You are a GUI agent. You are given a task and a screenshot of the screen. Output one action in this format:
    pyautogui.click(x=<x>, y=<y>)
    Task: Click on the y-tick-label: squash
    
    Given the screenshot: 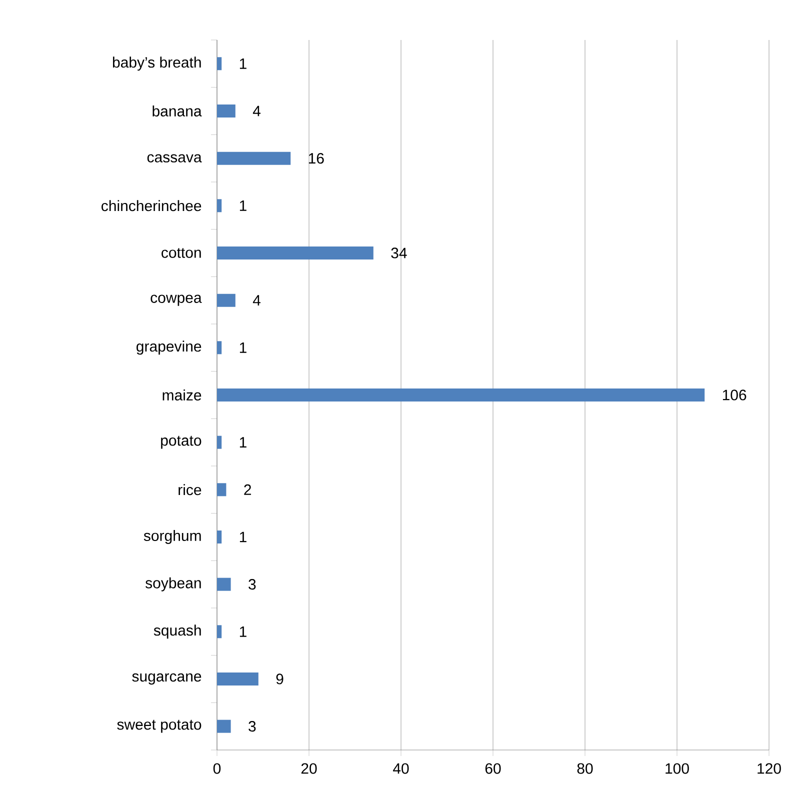 What is the action you would take?
    pyautogui.click(x=177, y=631)
    